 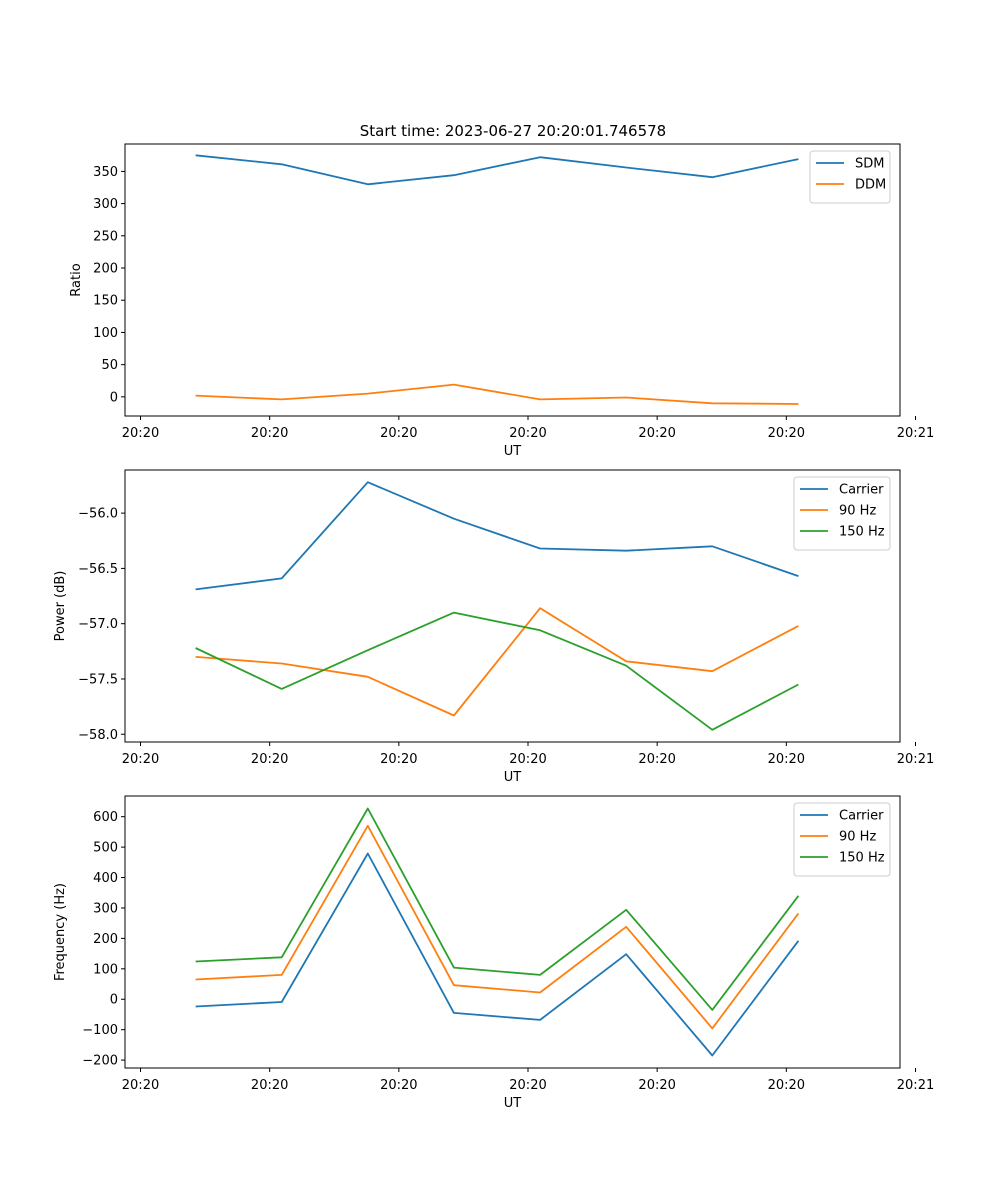 I want to click on y-axis-label: Power (dB), so click(x=60, y=606).